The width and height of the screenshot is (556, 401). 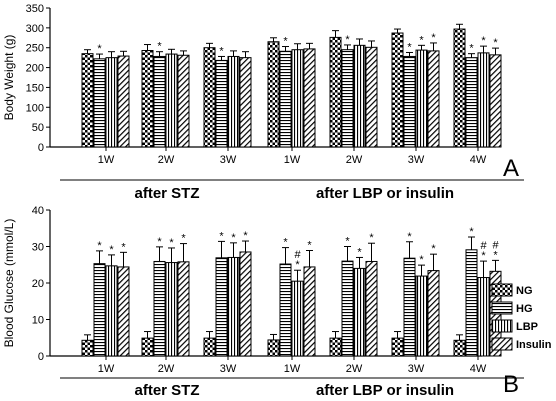 What do you see at coordinates (385, 390) in the screenshot?
I see `group-label: after LBP or insulin` at bounding box center [385, 390].